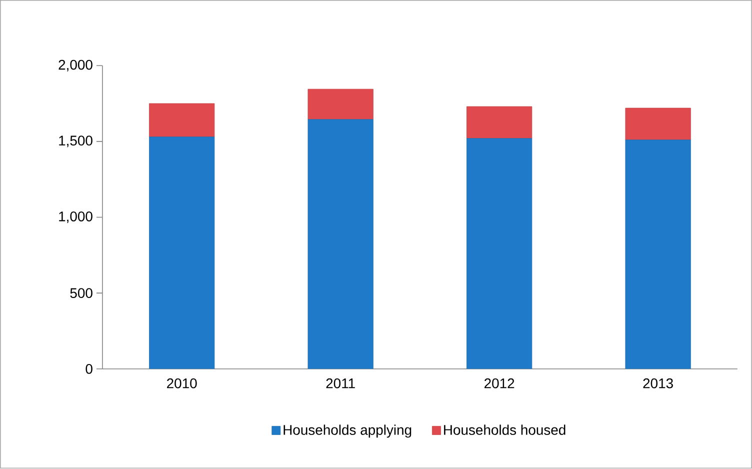  I want to click on x-tick-label: 2011, so click(340, 383).